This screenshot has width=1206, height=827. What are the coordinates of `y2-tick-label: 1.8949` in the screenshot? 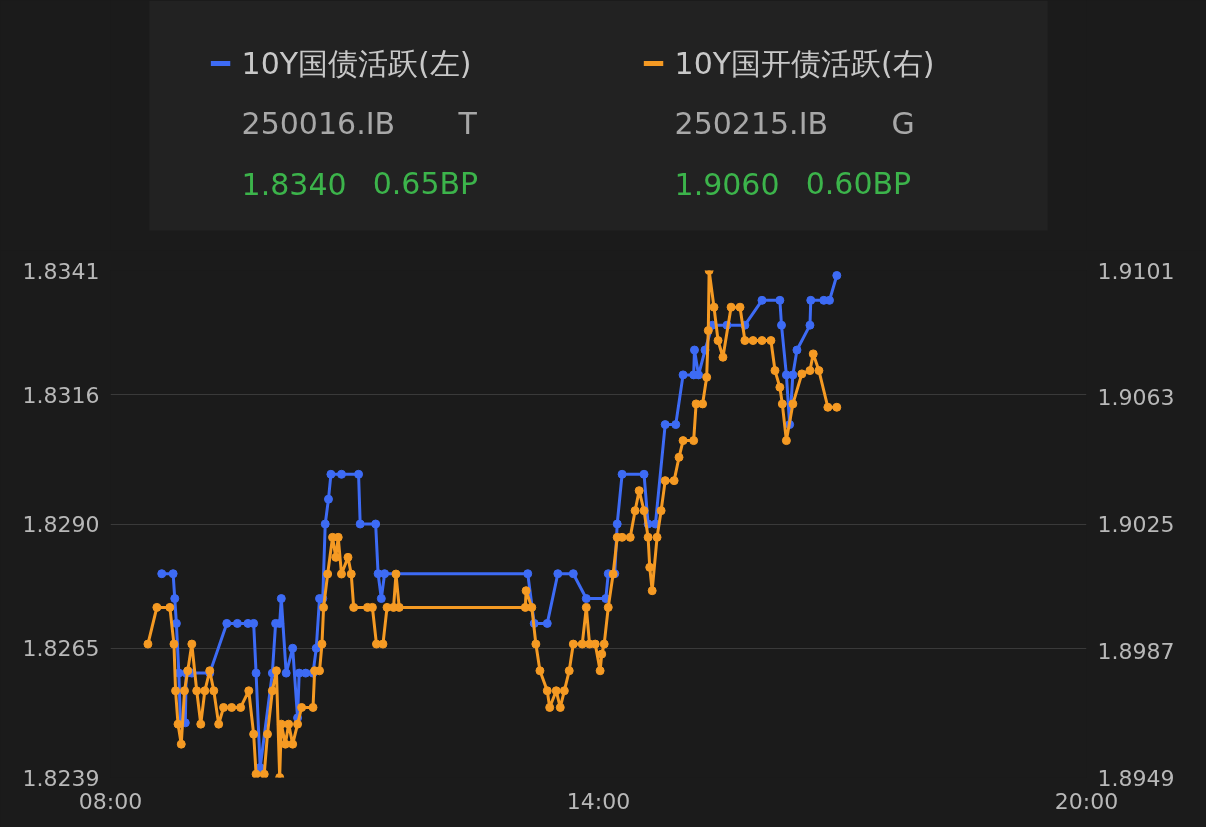 It's located at (1136, 778).